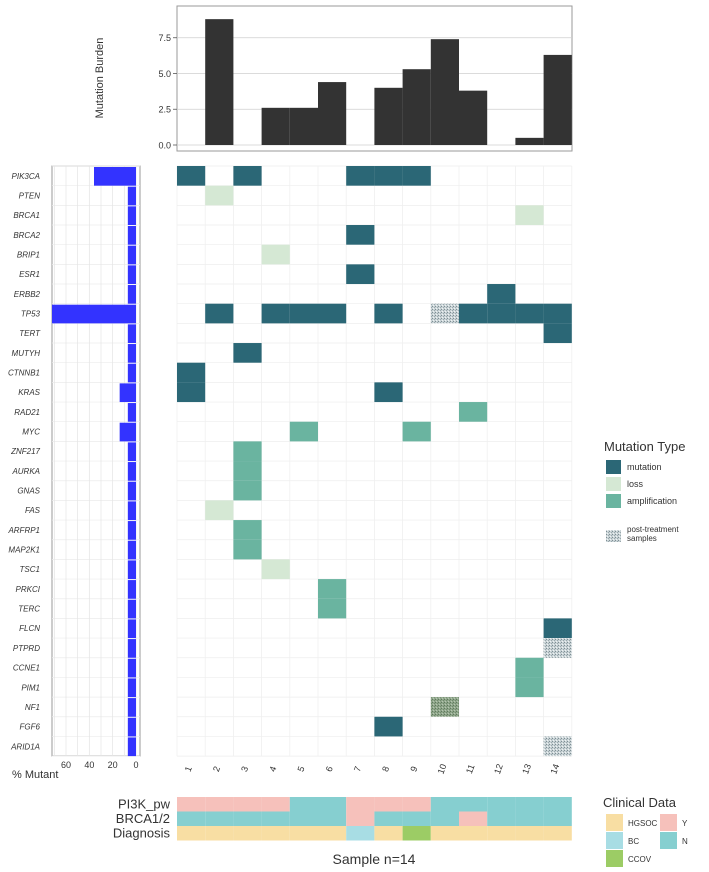  Describe the element at coordinates (614, 840) in the screenshot. I see `clinical-legend-swatch-BC` at that location.